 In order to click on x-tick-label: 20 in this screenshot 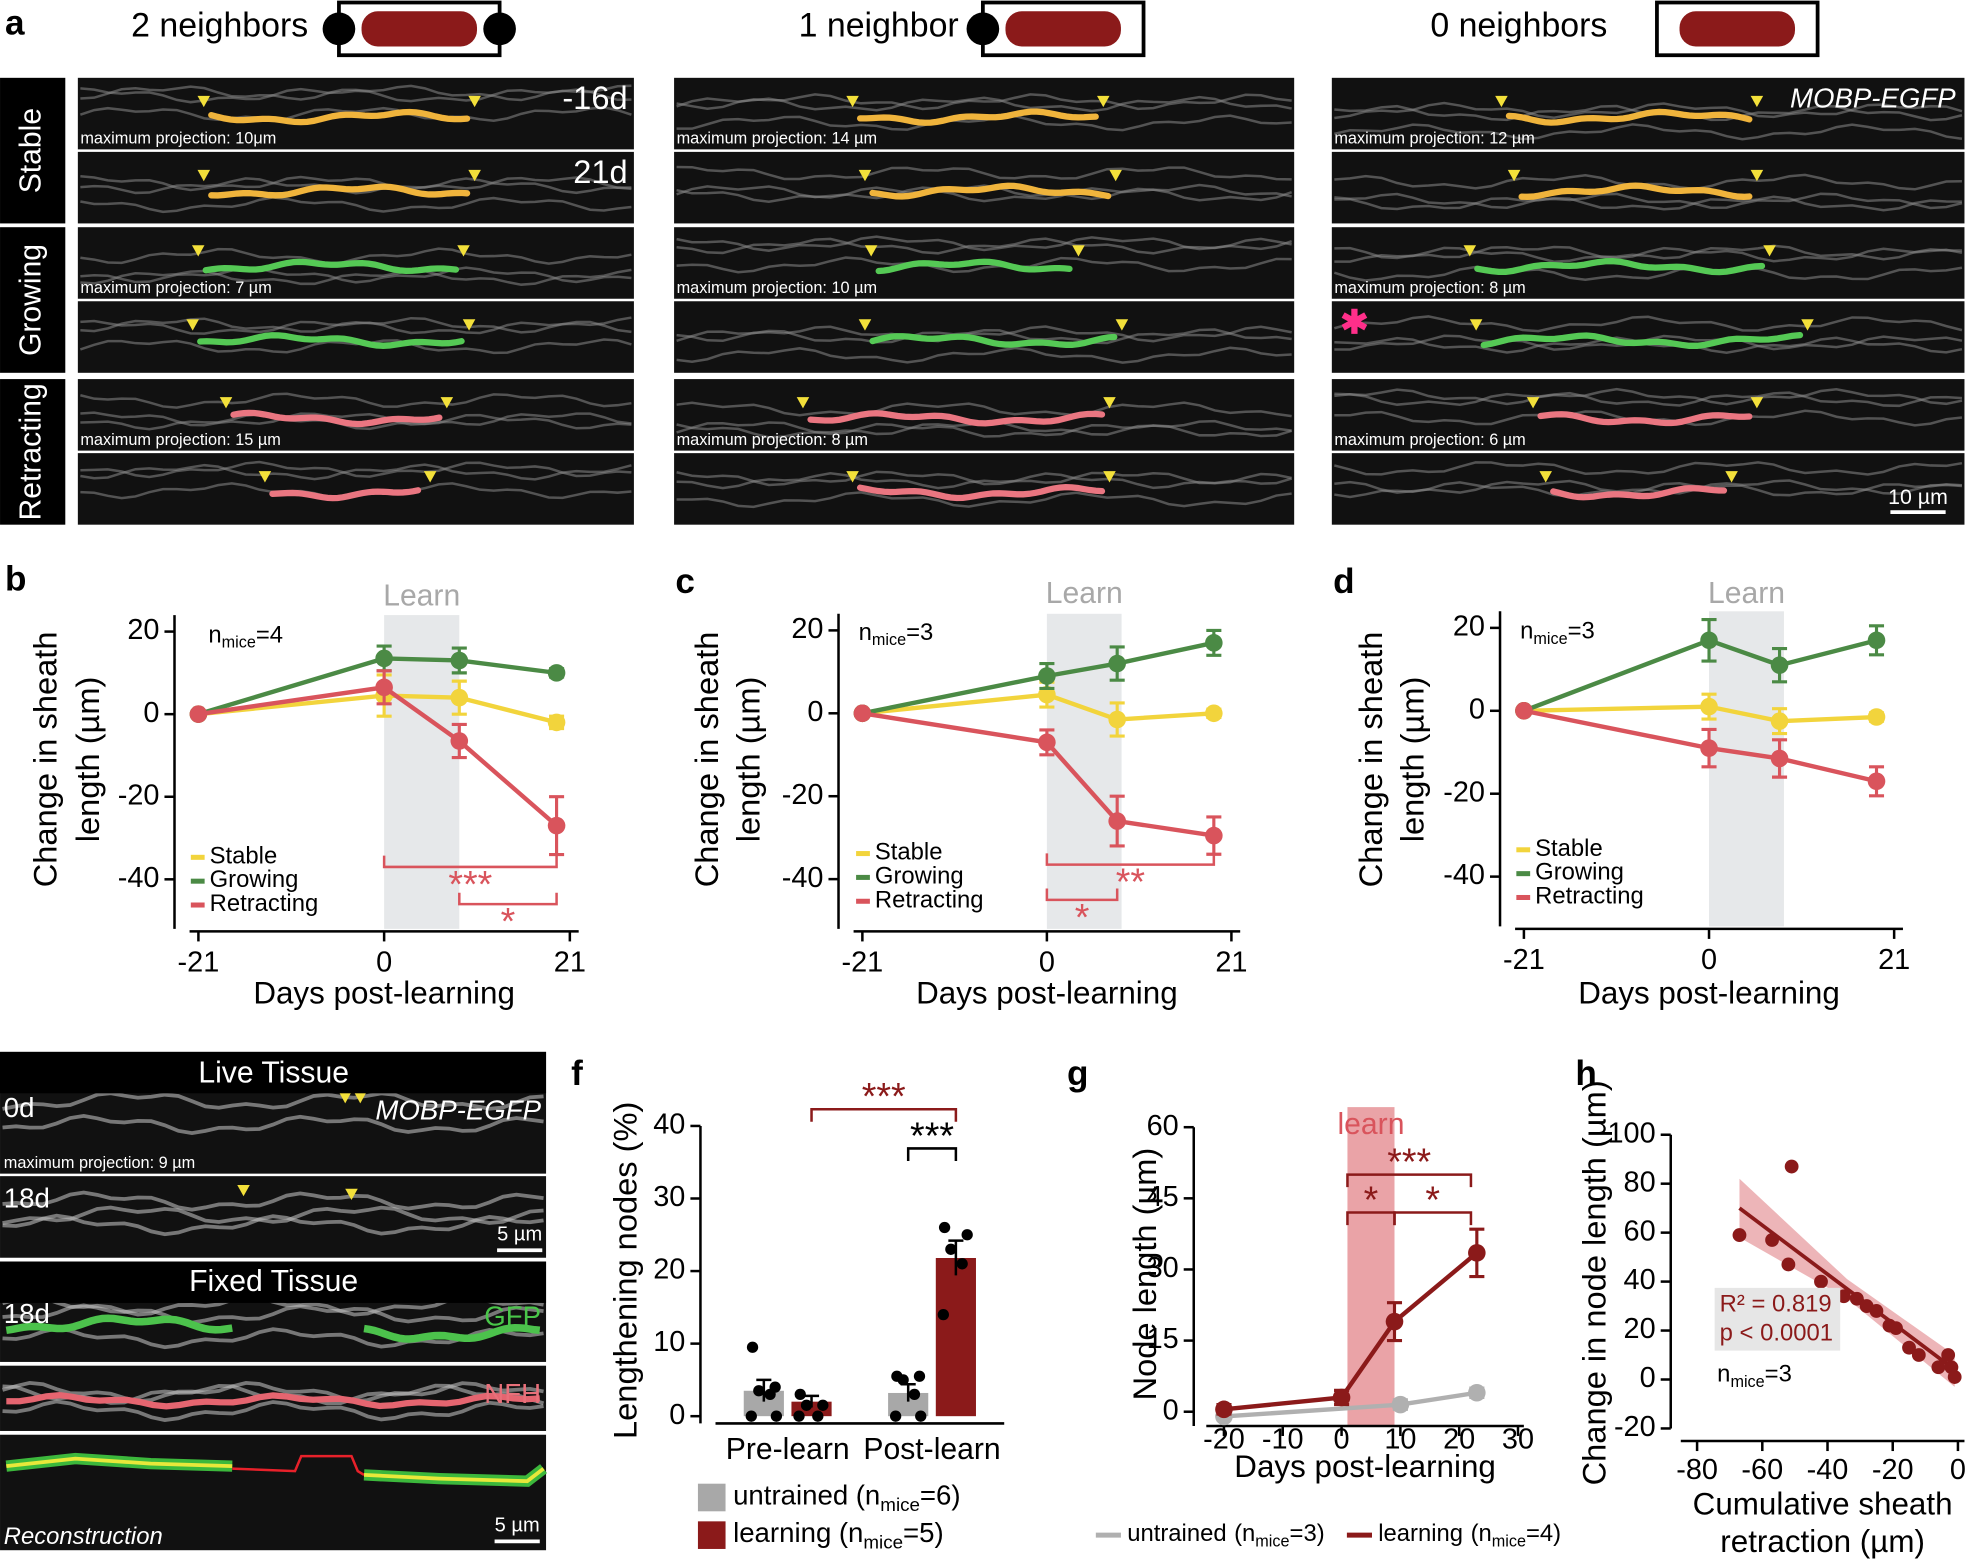, I will do `click(1459, 1440)`.